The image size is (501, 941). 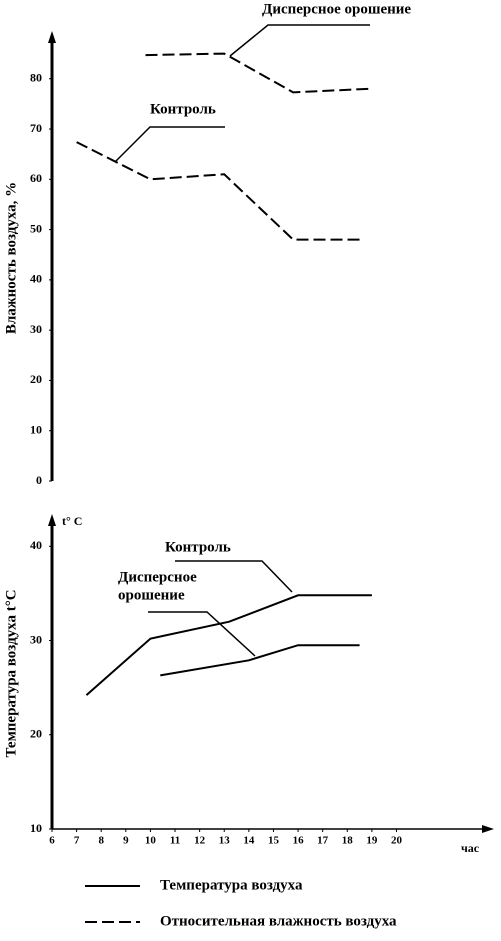 I want to click on x-tick-label: 18, so click(x=348, y=841).